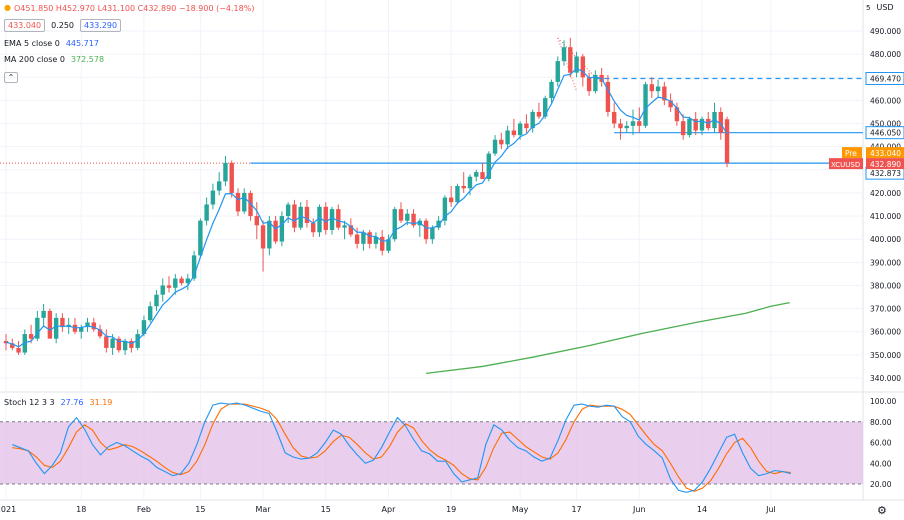 The width and height of the screenshot is (904, 520). What do you see at coordinates (431, 452) in the screenshot?
I see `stoch-band` at bounding box center [431, 452].